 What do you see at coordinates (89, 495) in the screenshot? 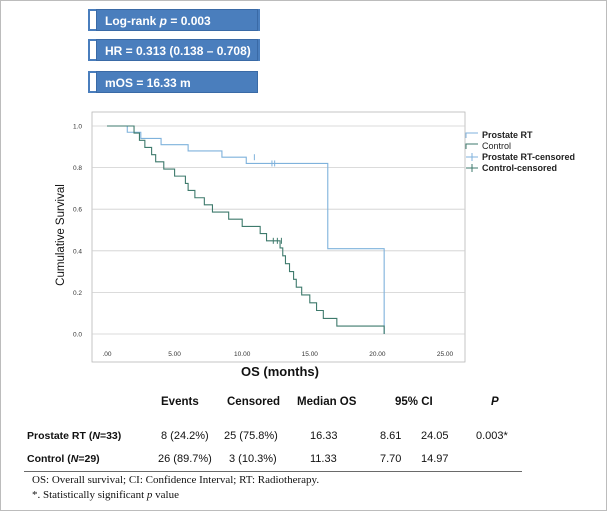
I see `footnote-text: *. Statistically significant` at bounding box center [89, 495].